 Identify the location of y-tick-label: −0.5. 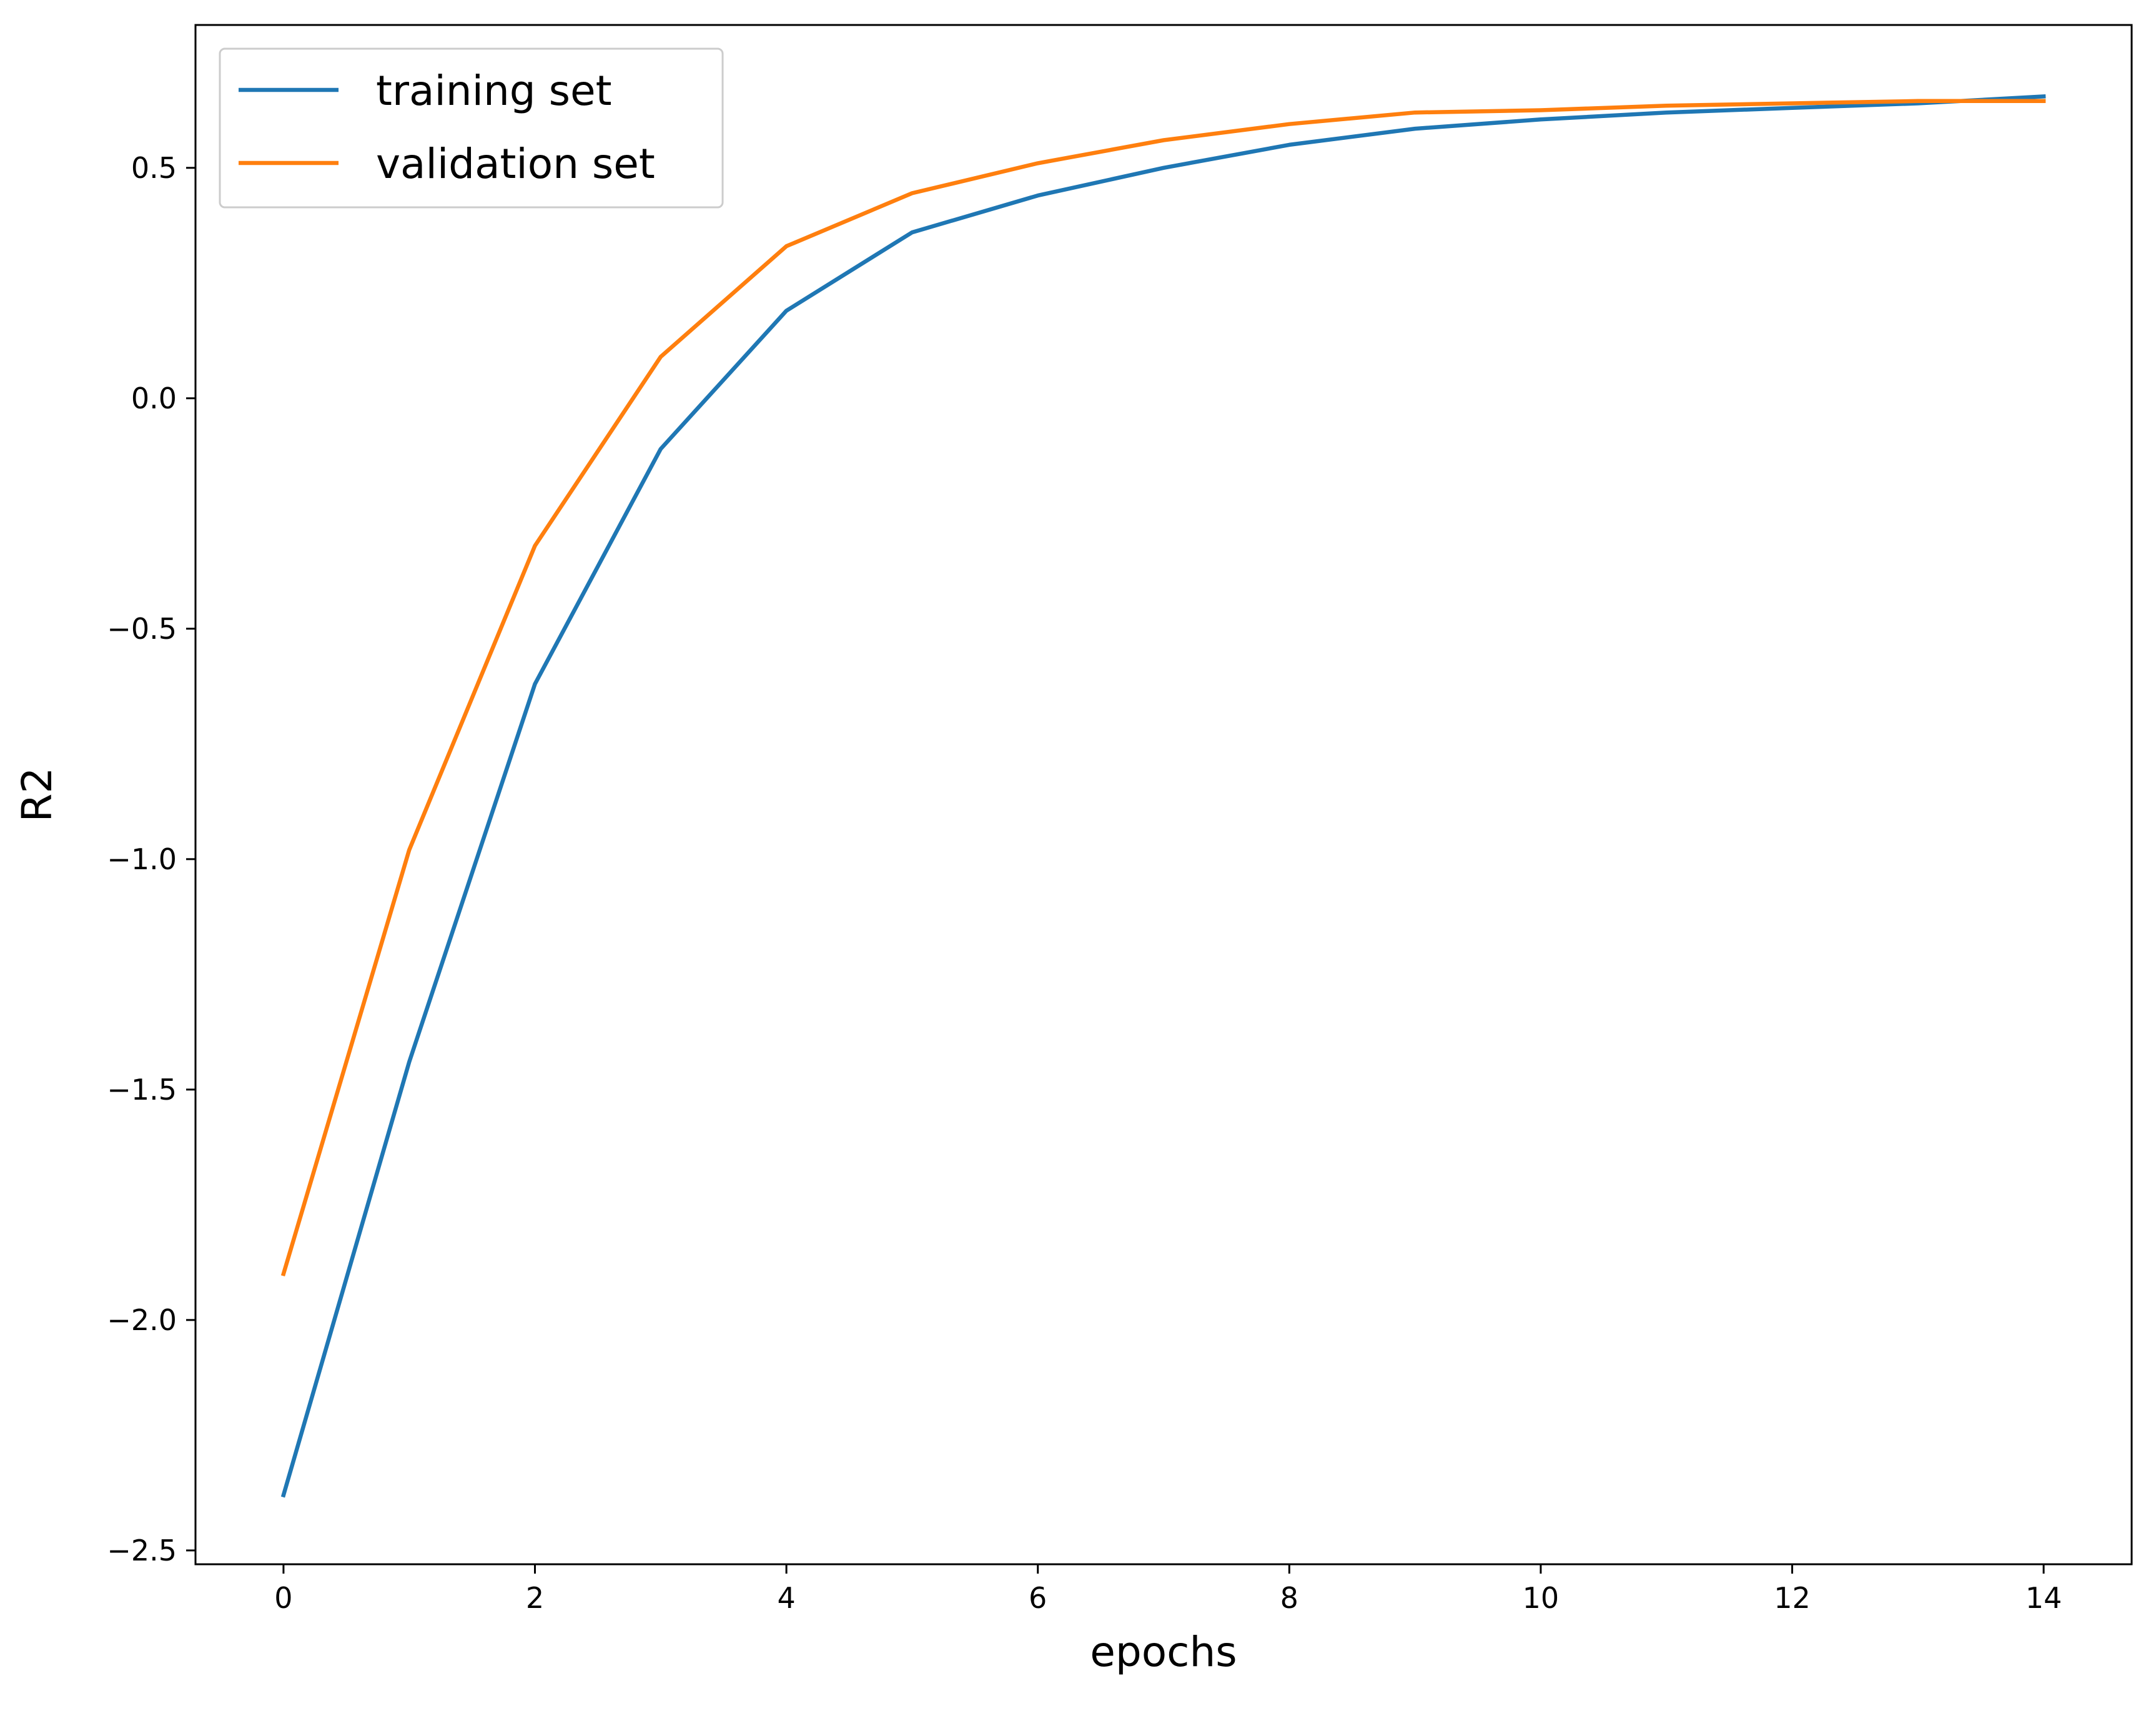
(142, 629).